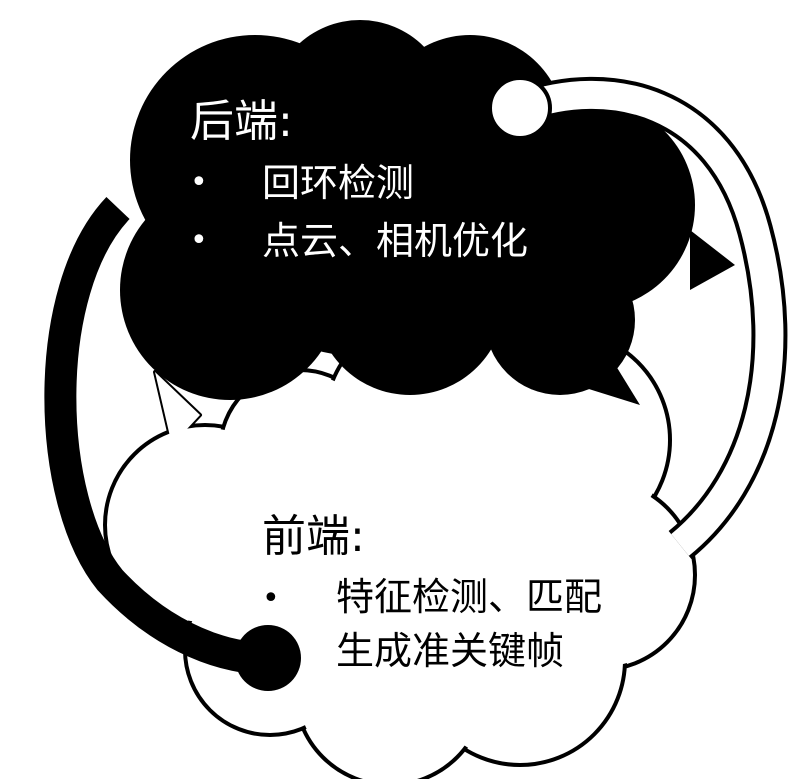 This screenshot has height=779, width=792. What do you see at coordinates (469, 597) in the screenshot?
I see `frontend-item-feature-matching: 特征检测、匹配` at bounding box center [469, 597].